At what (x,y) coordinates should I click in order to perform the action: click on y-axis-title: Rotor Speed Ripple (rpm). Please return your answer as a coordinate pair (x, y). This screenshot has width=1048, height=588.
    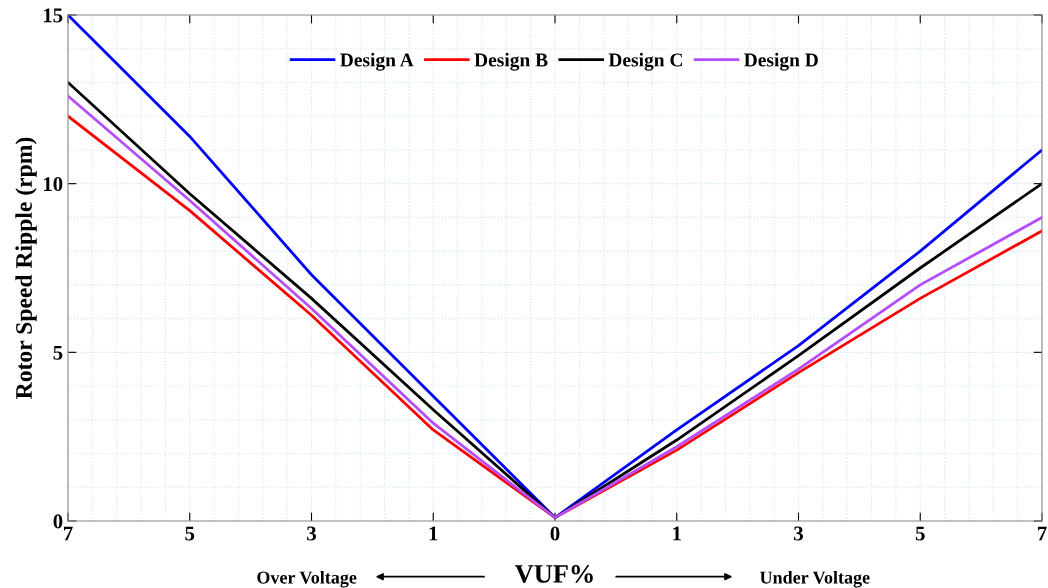
    Looking at the image, I should click on (26, 268).